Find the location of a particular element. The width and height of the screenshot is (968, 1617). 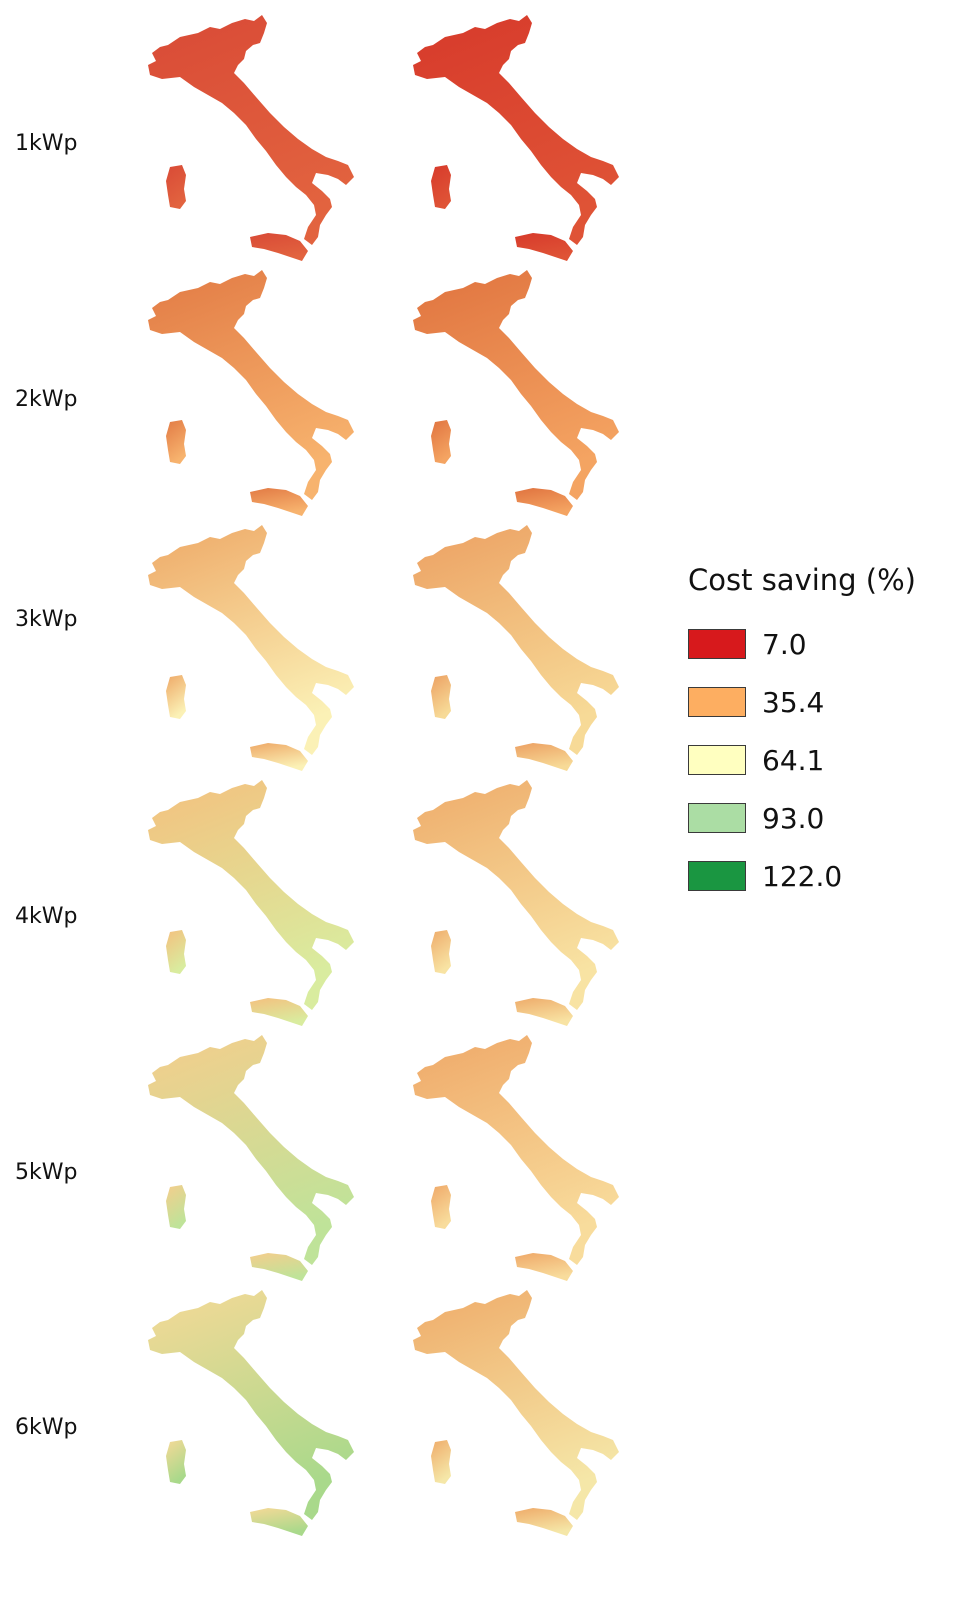

italy-map-4kwp-right is located at coordinates (516, 903).